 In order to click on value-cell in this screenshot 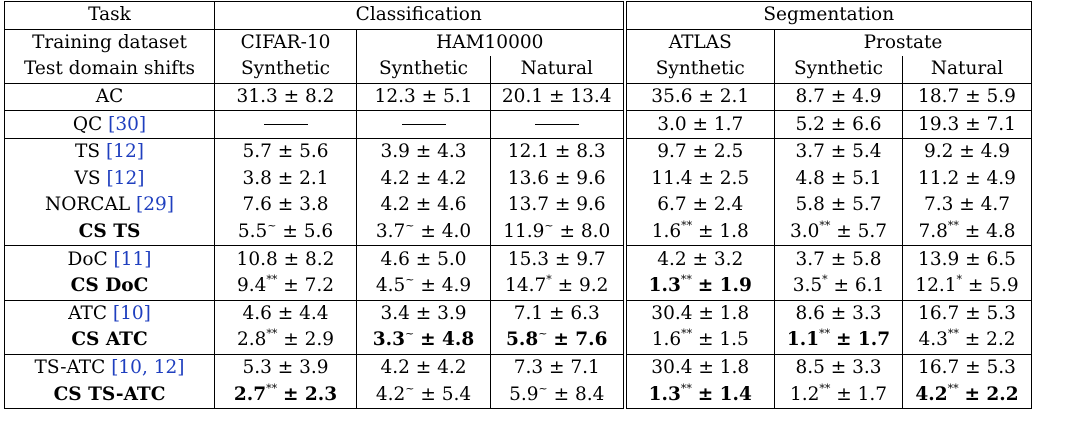, I will do `click(423, 124)`.